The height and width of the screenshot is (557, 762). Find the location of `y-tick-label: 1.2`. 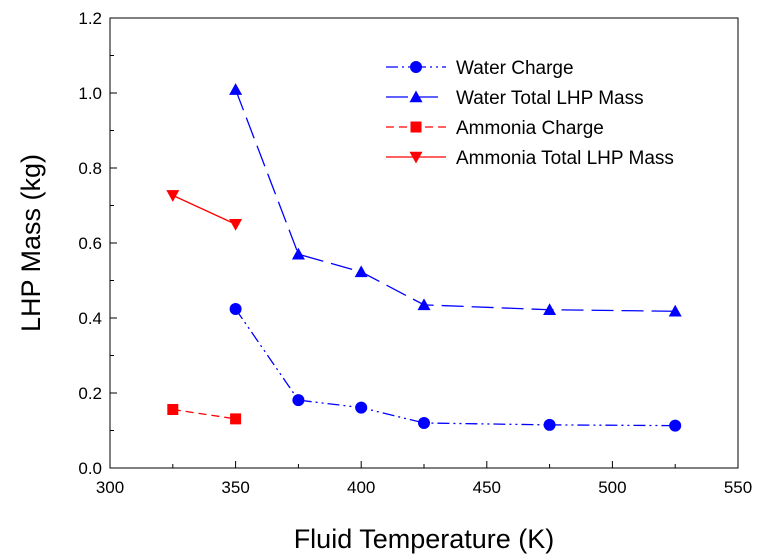

y-tick-label: 1.2 is located at coordinates (90, 18).